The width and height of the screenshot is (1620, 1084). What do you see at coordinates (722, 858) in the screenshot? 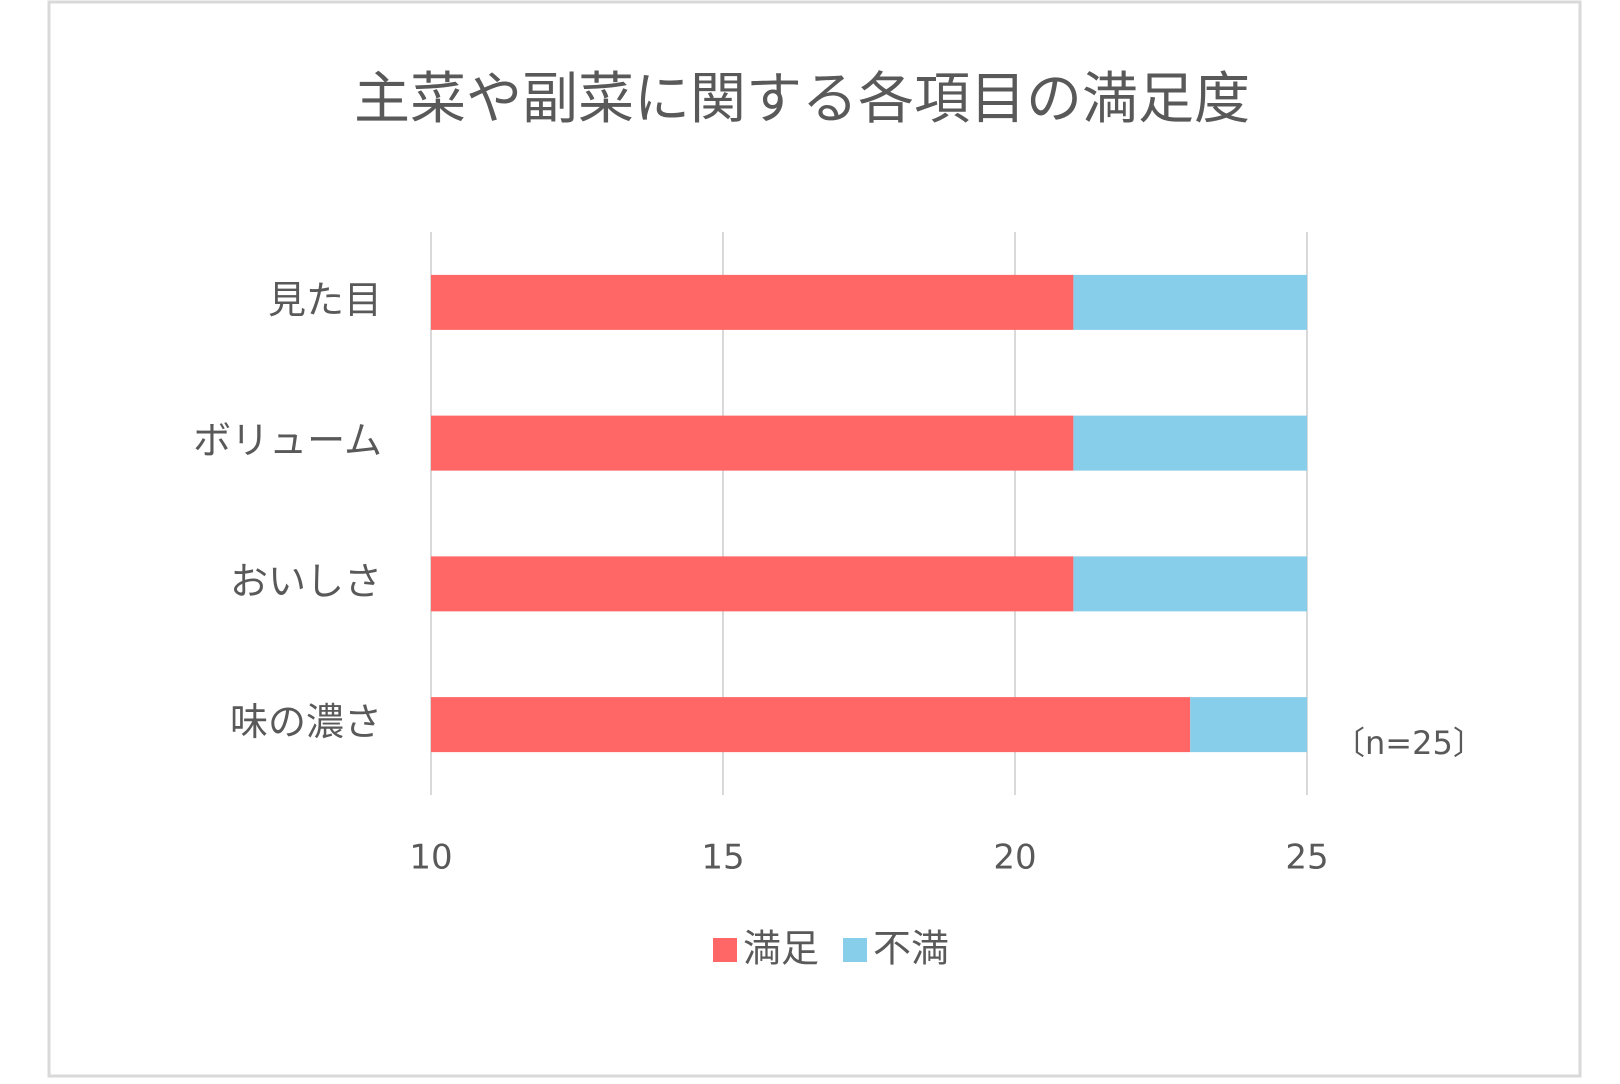
I see `x-tick-label: 15` at bounding box center [722, 858].